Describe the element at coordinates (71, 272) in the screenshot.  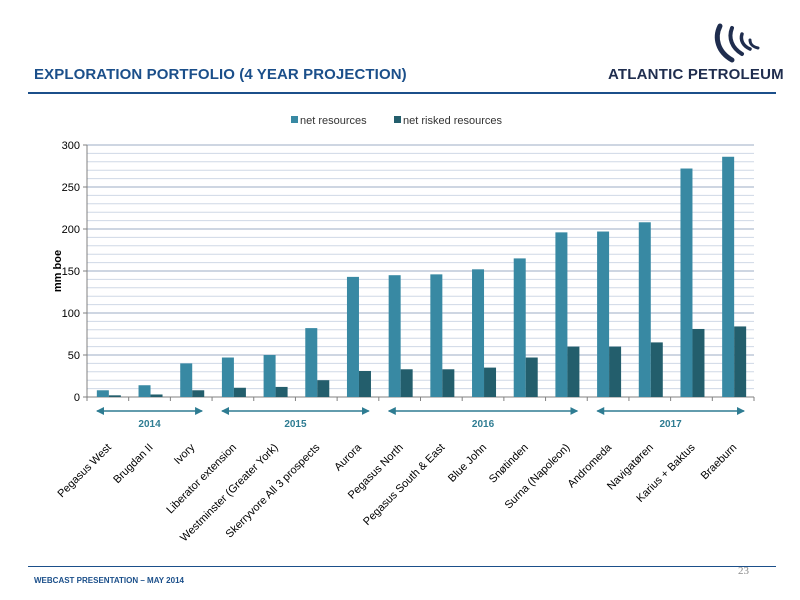
I see `y-tick-label: 150` at that location.